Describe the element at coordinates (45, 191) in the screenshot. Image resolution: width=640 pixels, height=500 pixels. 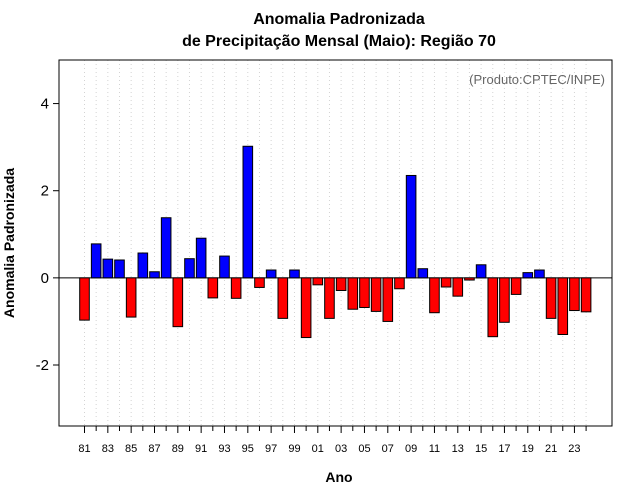
I see `y-tick-label: 2` at that location.